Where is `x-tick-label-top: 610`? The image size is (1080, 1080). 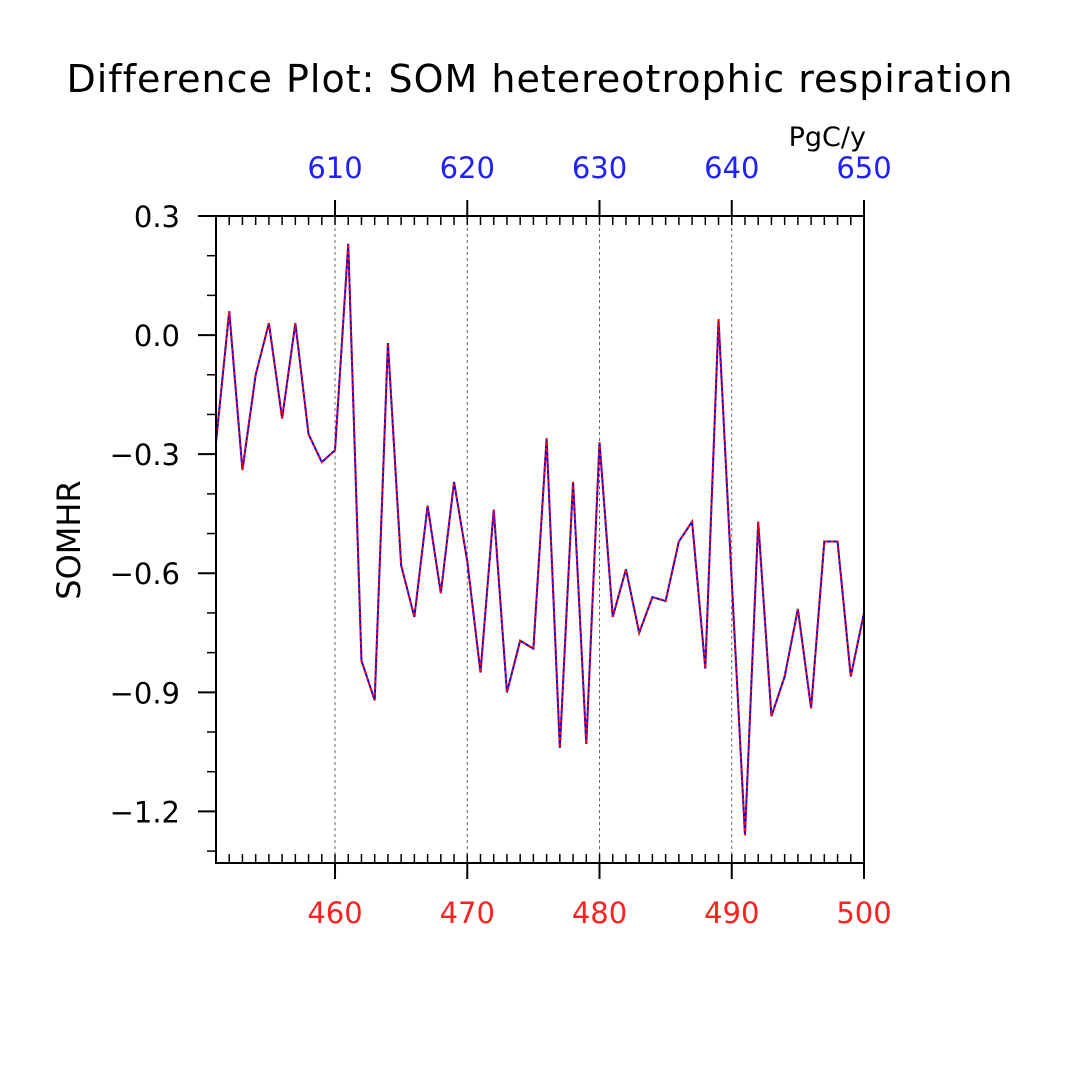
x-tick-label-top: 610 is located at coordinates (334, 168).